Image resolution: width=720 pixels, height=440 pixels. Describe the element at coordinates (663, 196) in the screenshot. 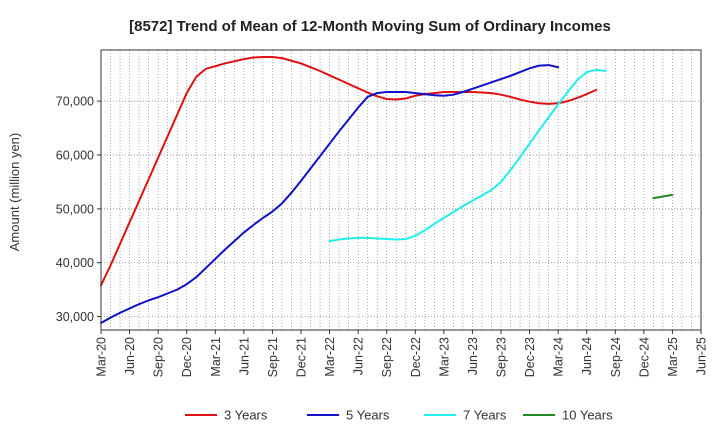

I see `series-line-10-years` at that location.